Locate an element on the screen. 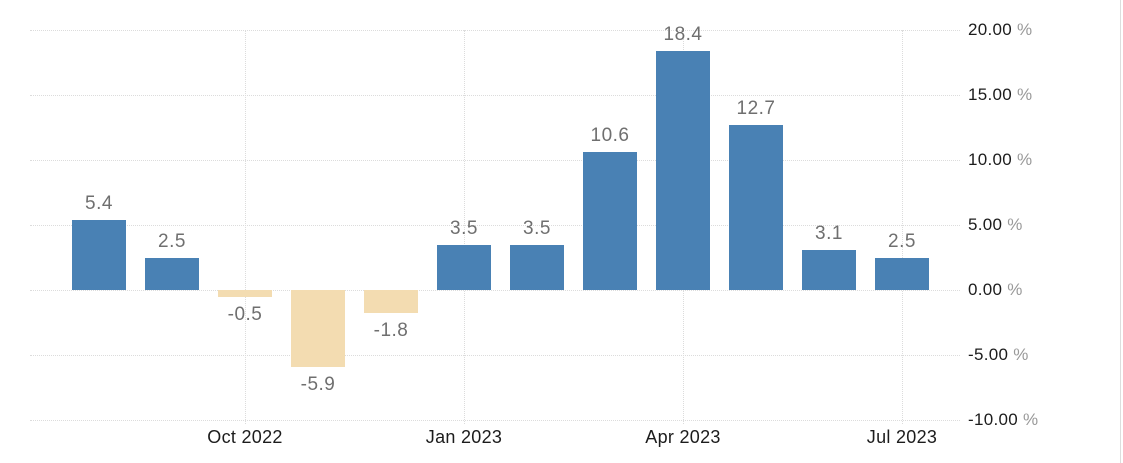 Image resolution: width=1123 pixels, height=463 pixels. y-tick-value: -5.00 is located at coordinates (988, 354).